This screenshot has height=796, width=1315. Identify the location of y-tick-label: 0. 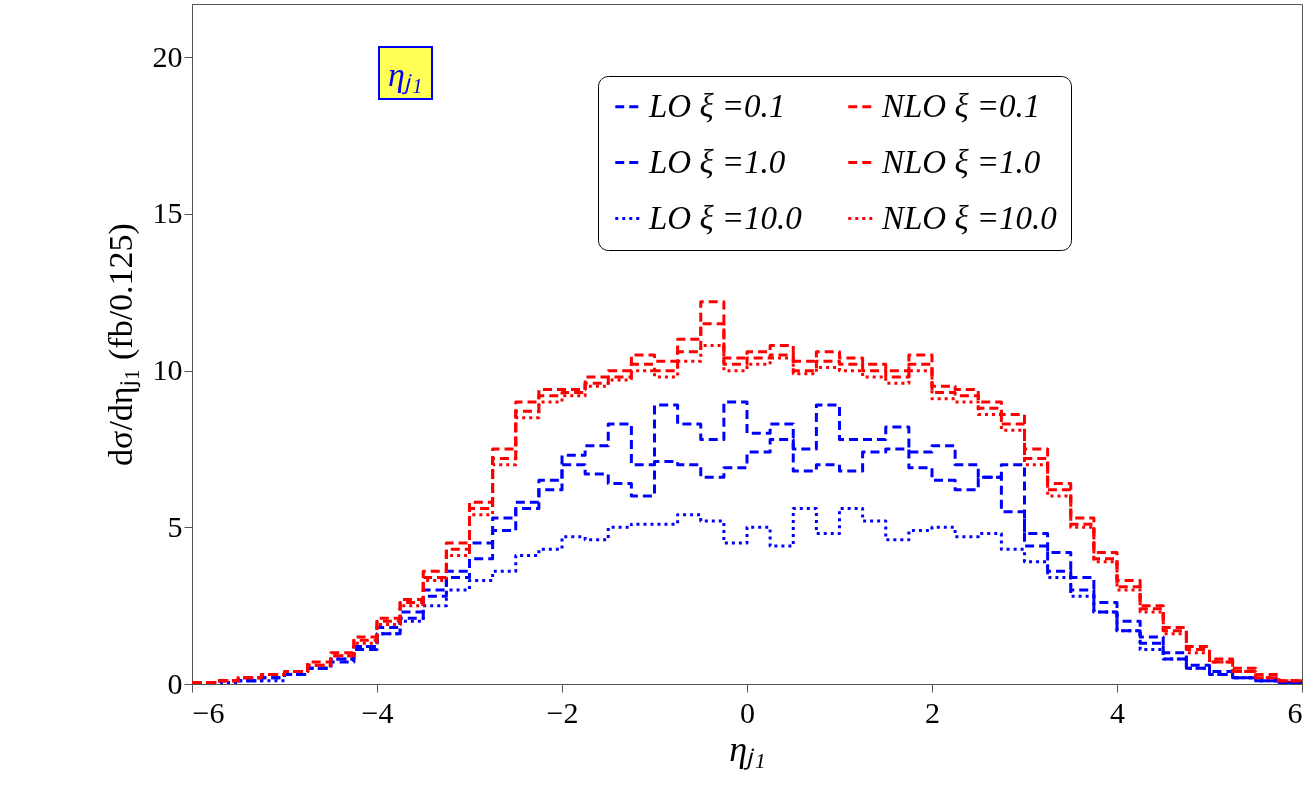
(175, 683).